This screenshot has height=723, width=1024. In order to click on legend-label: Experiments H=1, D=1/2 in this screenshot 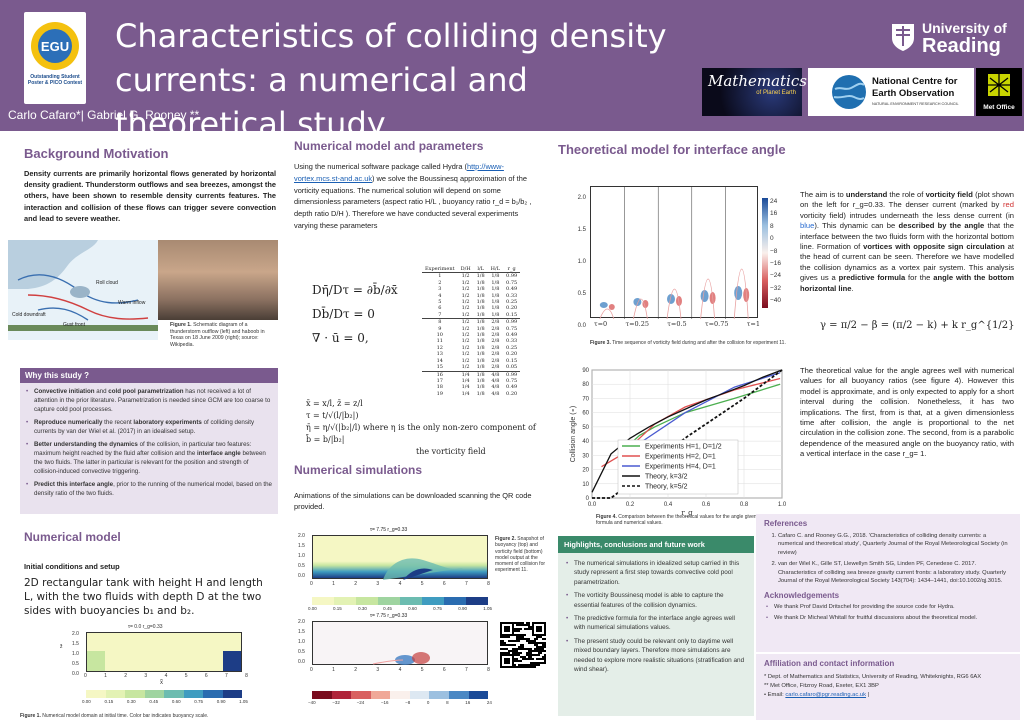, I will do `click(683, 447)`.